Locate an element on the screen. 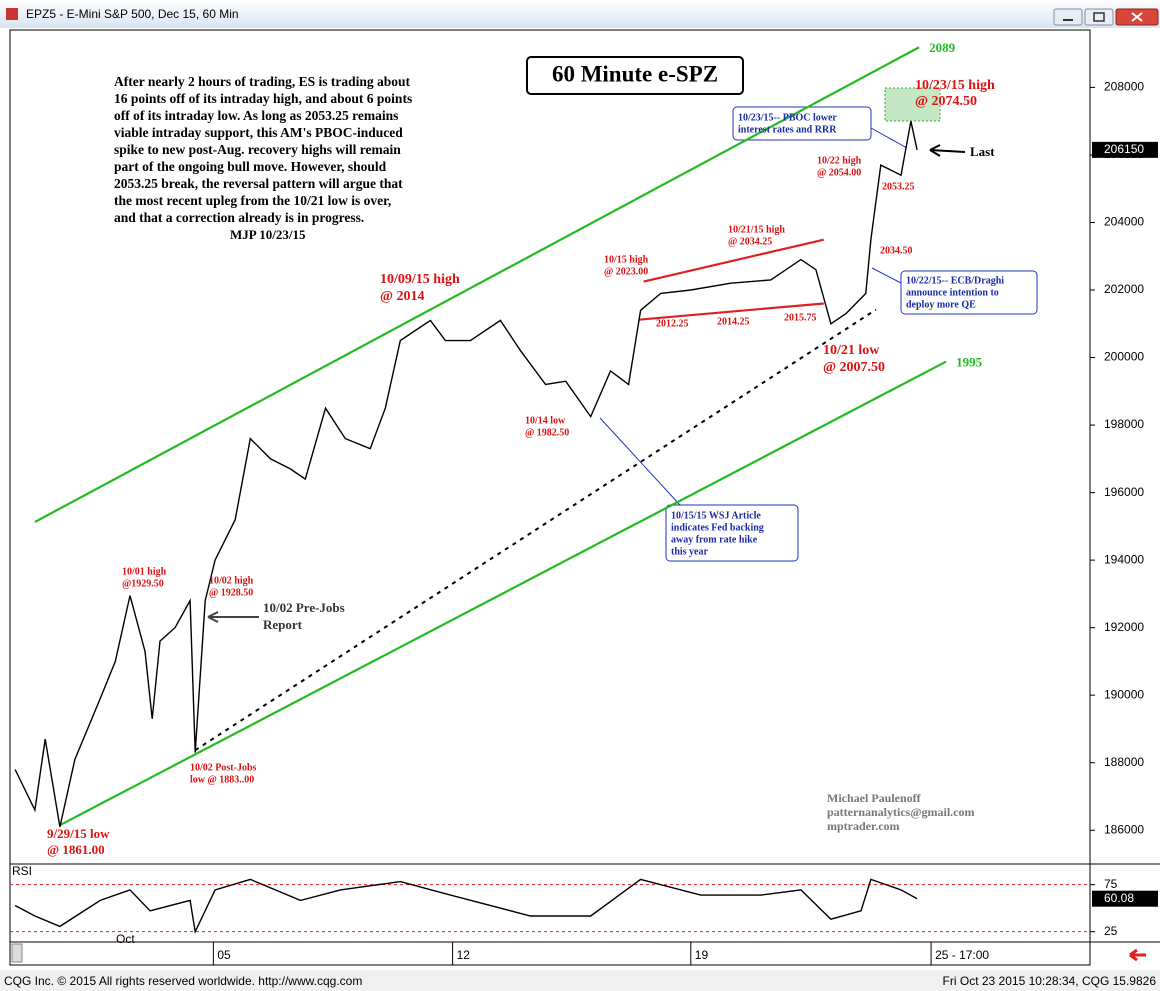  y-tick-label: 190000 is located at coordinates (1124, 694).